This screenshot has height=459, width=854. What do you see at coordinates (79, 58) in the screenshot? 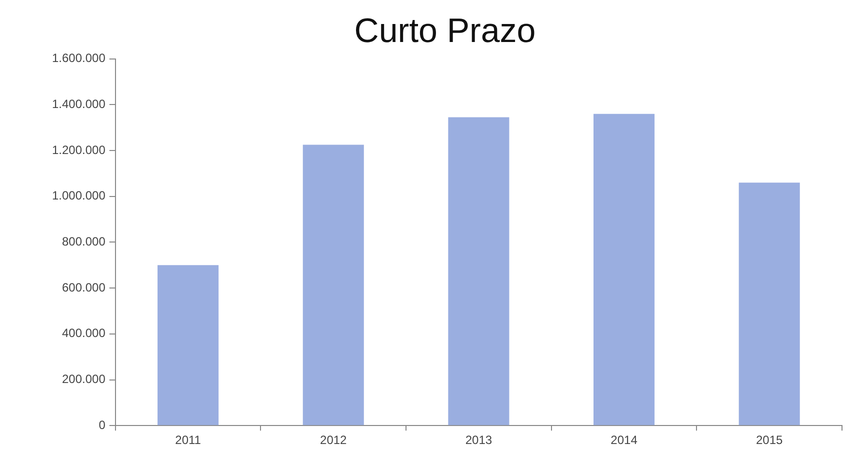
I see `y-tick-label: 1.600.000` at bounding box center [79, 58].